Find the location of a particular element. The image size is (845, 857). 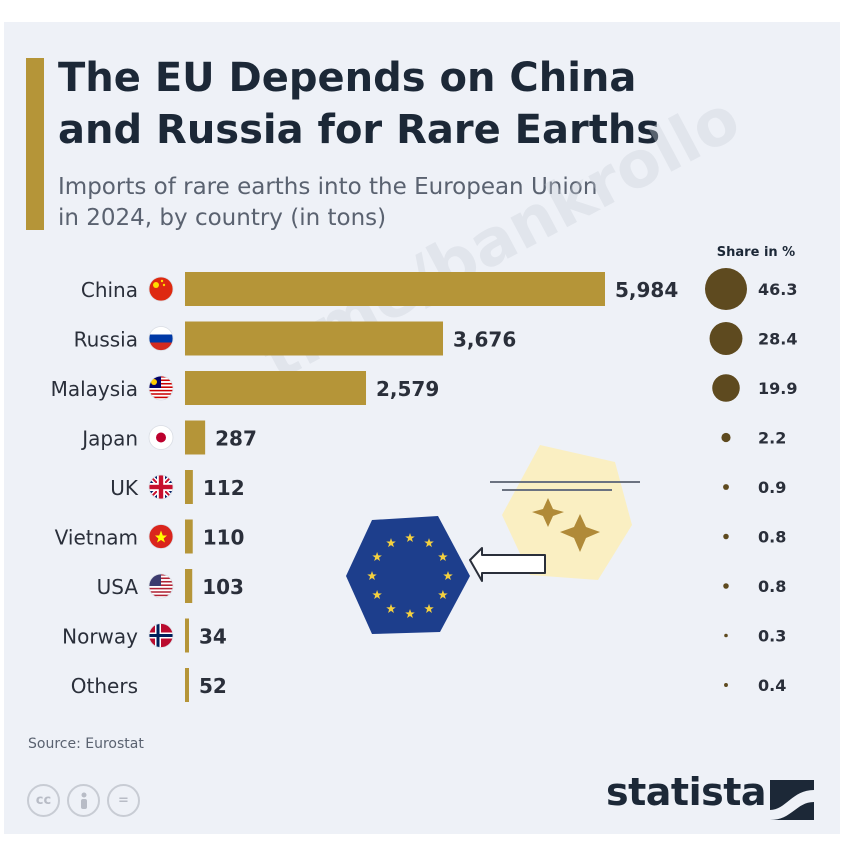

bar-row: Others 52 0.4 is located at coordinates (428, 685).